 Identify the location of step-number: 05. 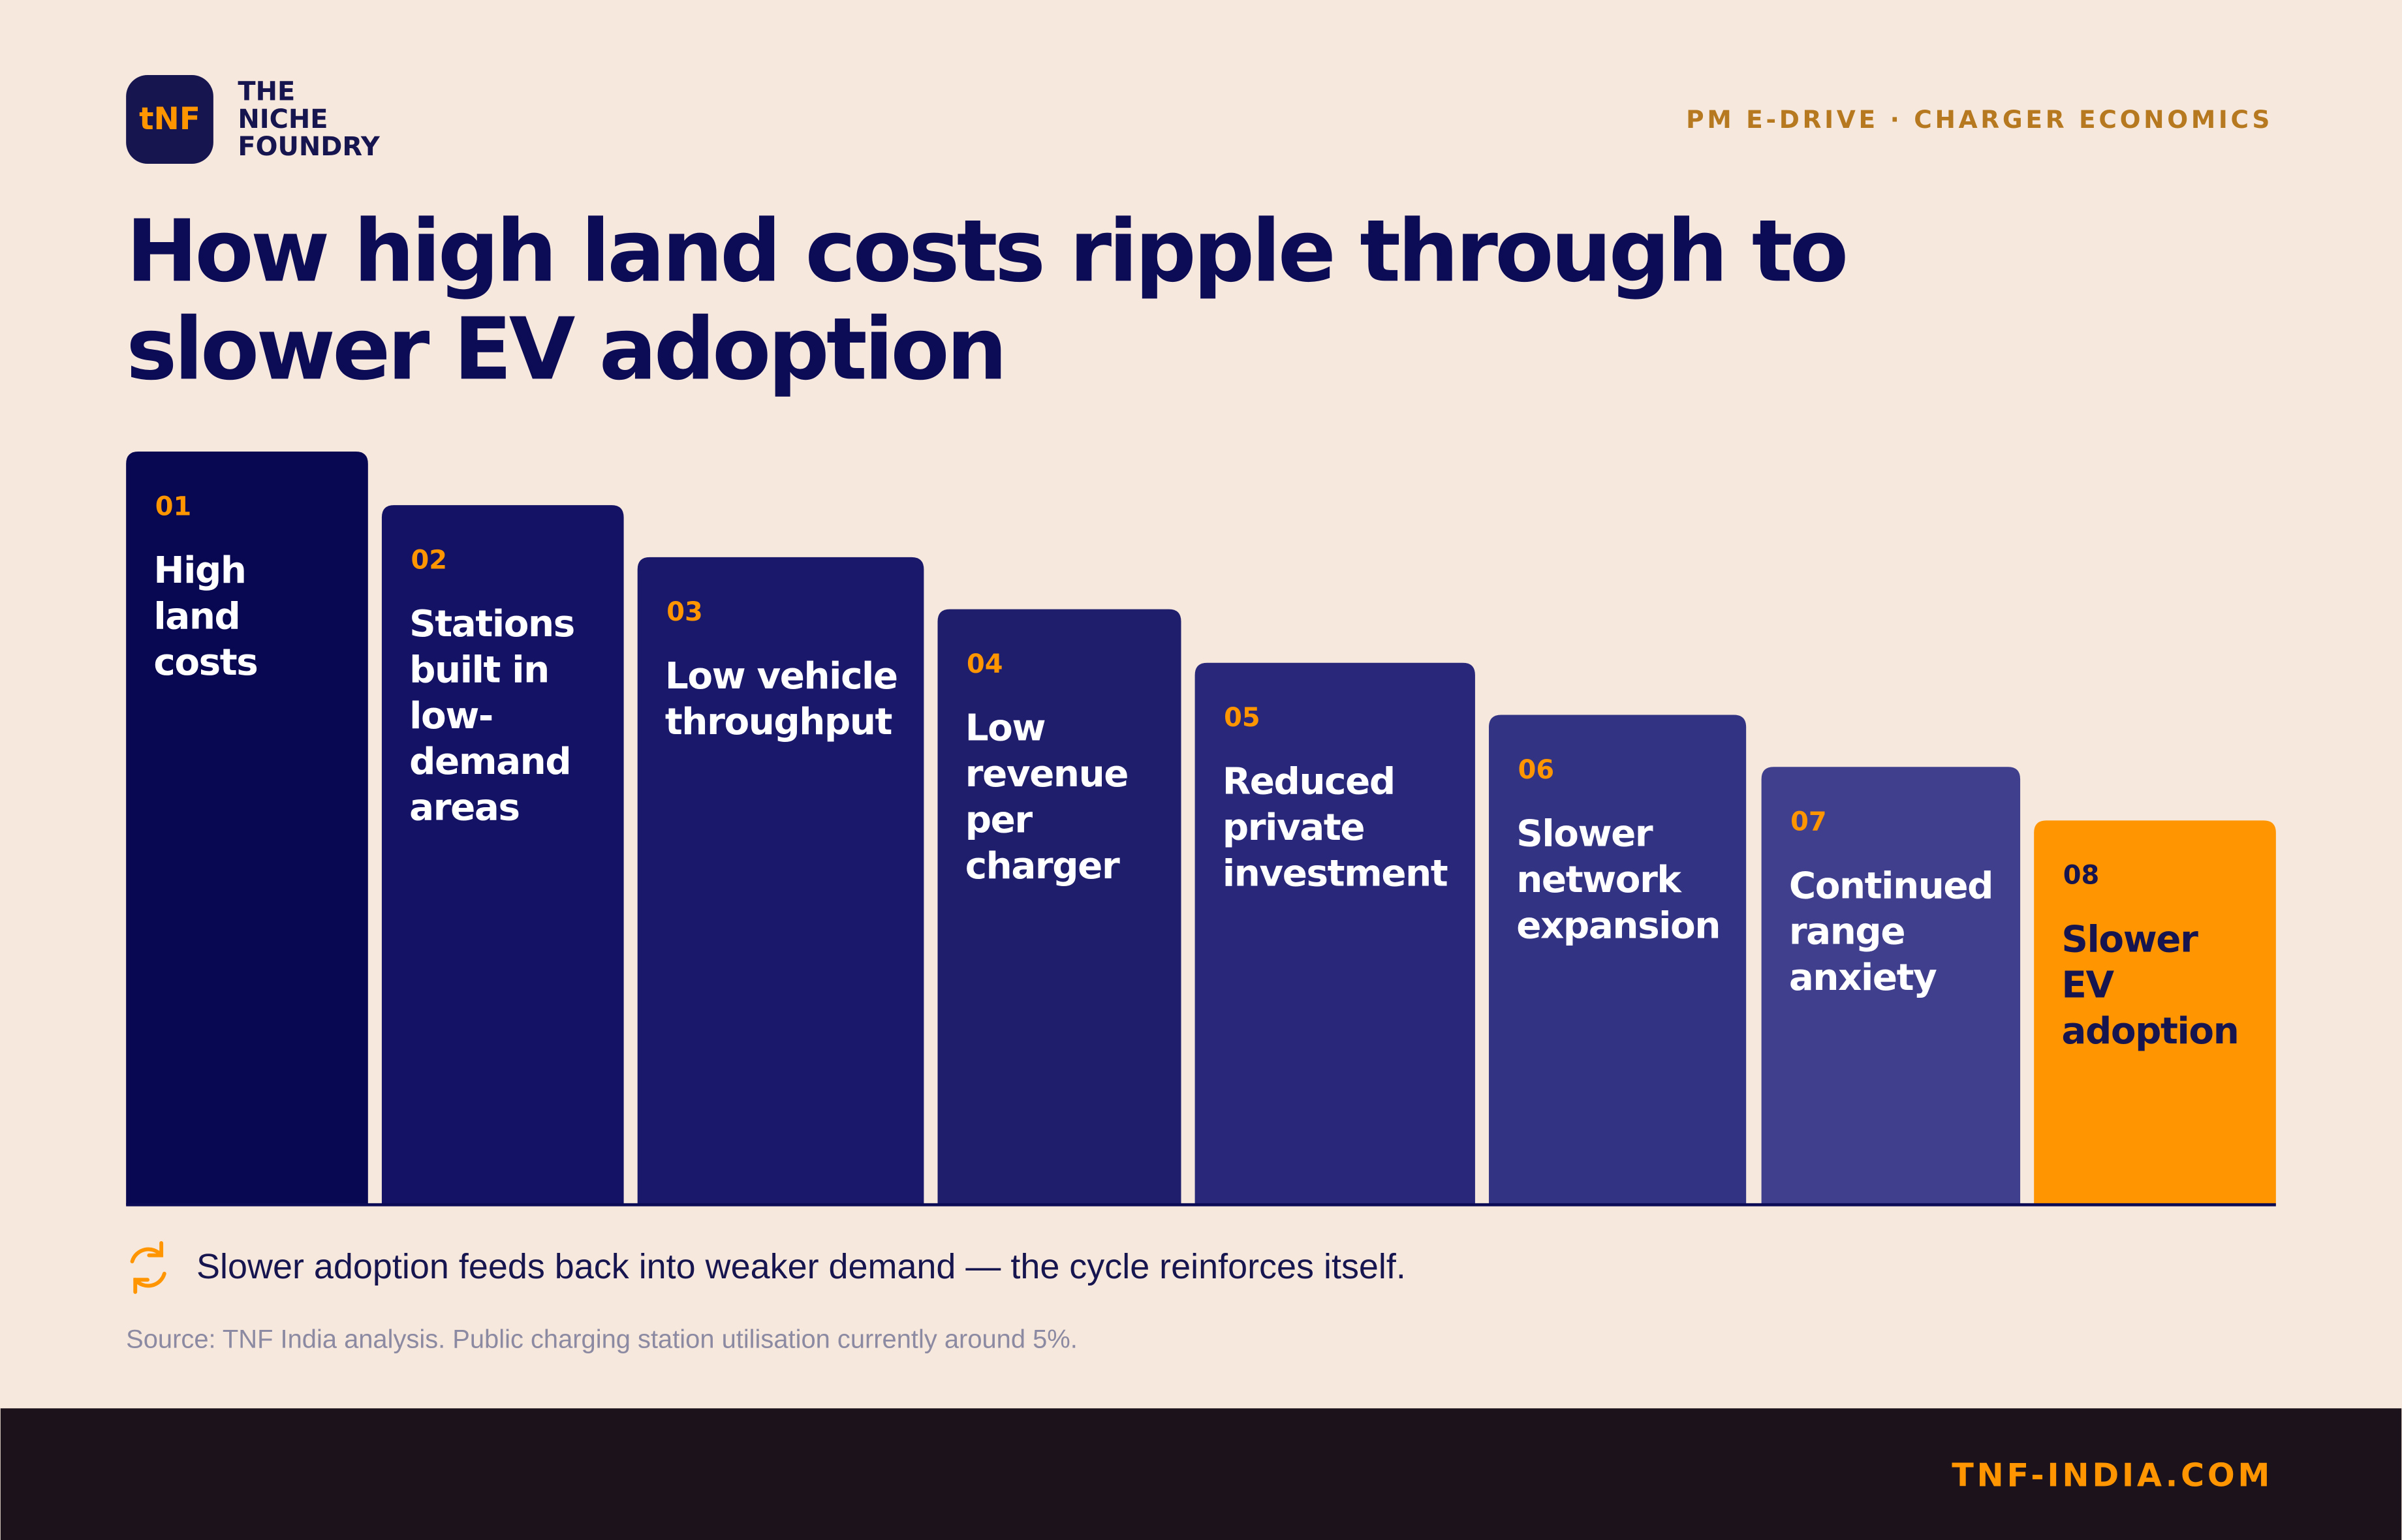
(1242, 718).